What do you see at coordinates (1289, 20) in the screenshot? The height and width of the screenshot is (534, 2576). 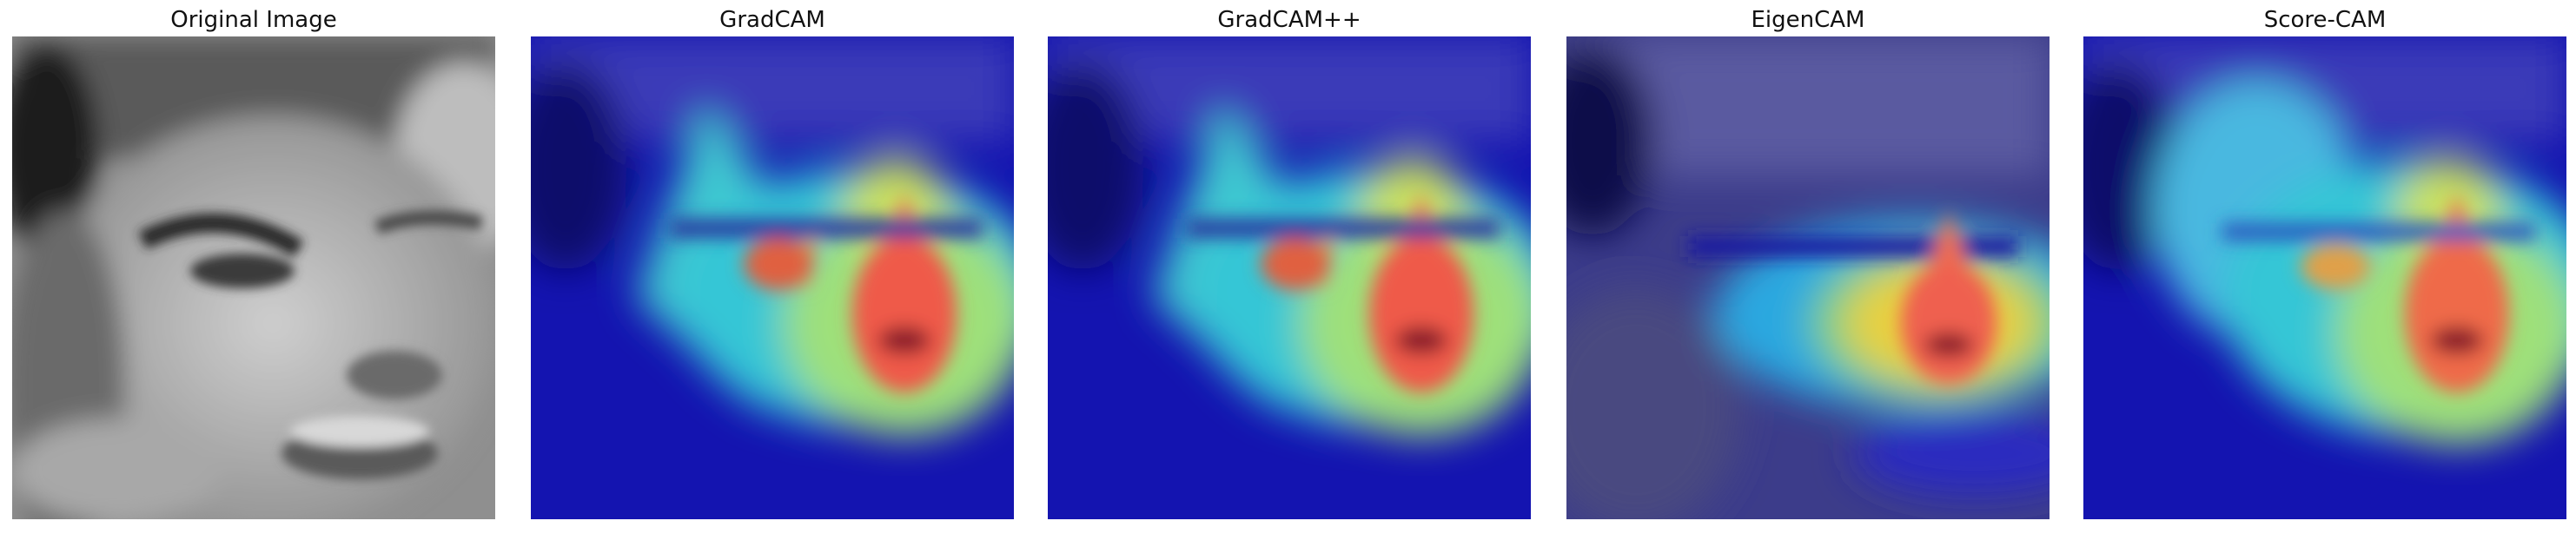 I see `panel-title-gradcampp: GradCAM++` at bounding box center [1289, 20].